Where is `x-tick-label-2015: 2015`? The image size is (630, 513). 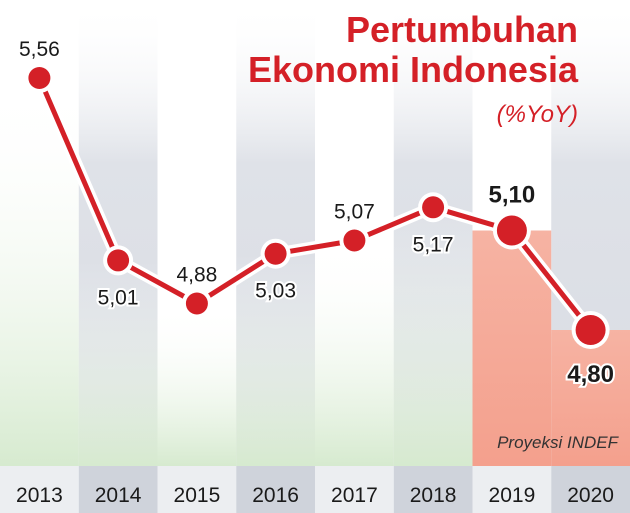 x-tick-label-2015: 2015 is located at coordinates (197, 495).